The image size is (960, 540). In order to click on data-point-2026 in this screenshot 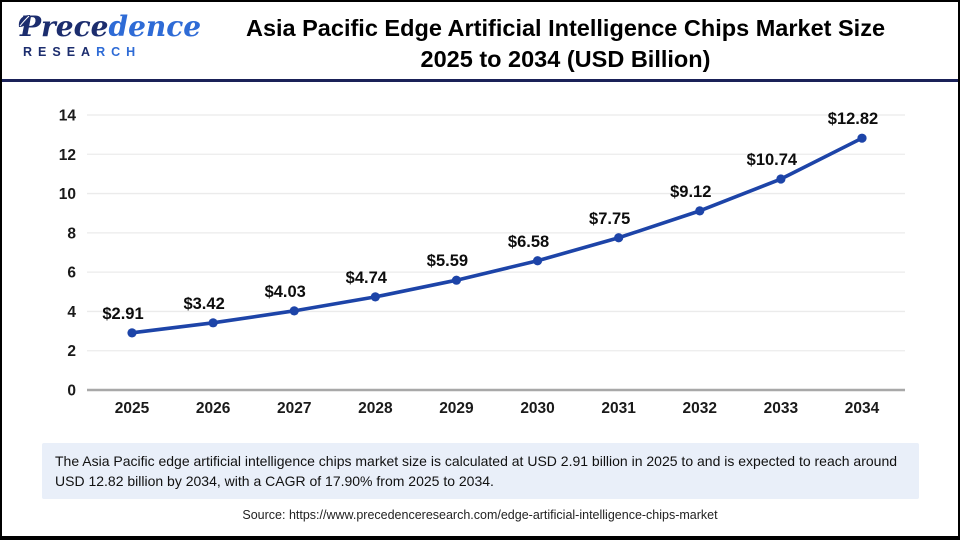, I will do `click(213, 323)`.